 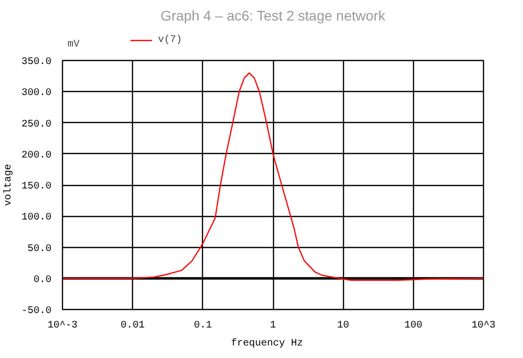 What do you see at coordinates (132, 326) in the screenshot?
I see `x-tick-label: 0.01` at bounding box center [132, 326].